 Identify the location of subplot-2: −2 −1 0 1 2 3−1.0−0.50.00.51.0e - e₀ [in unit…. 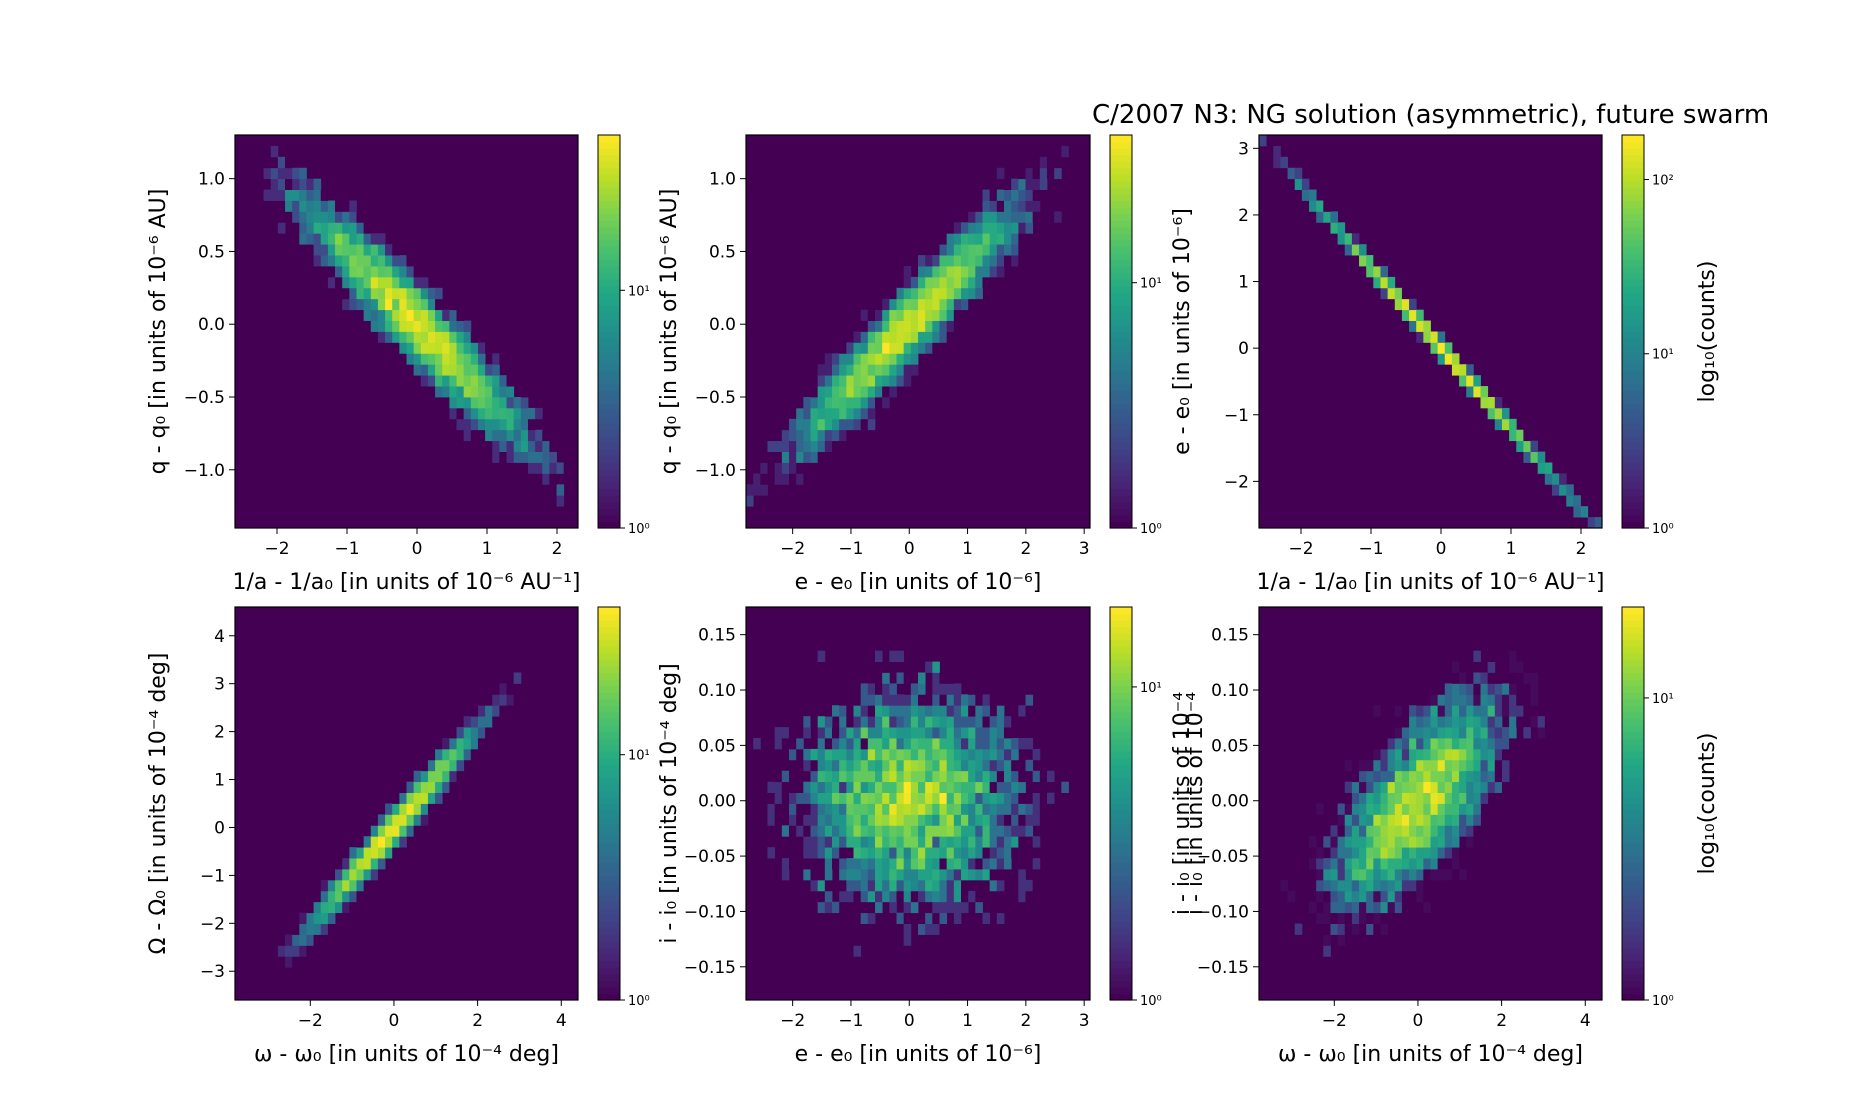
(909, 364).